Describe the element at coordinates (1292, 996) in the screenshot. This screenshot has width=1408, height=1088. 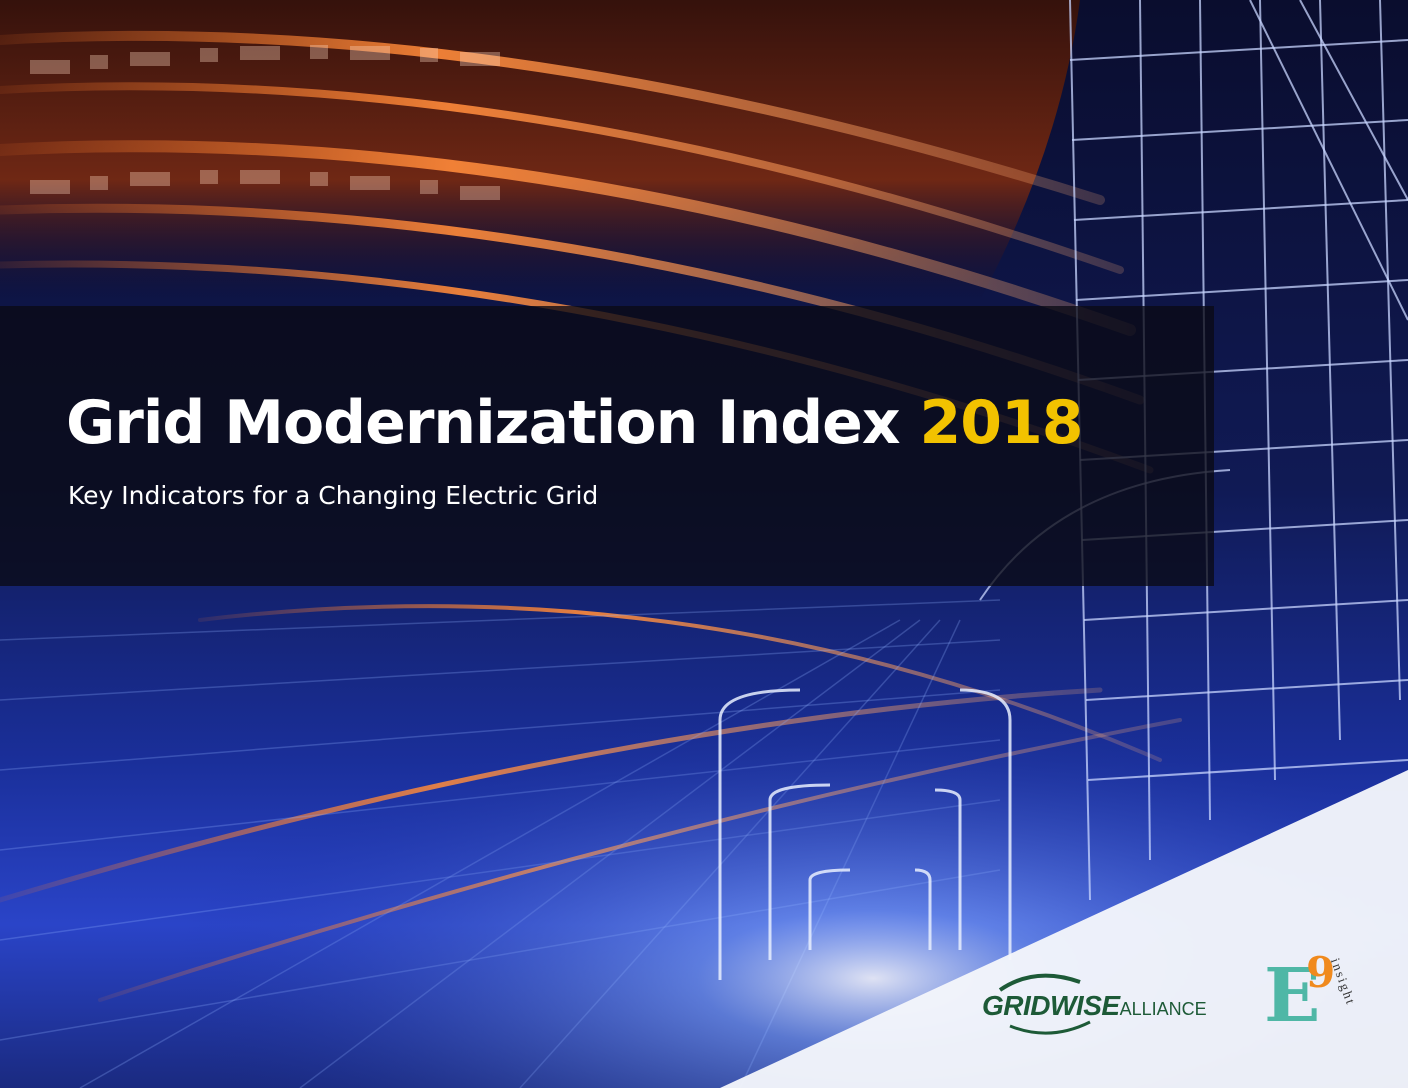
I see `e9-letter: E` at that location.